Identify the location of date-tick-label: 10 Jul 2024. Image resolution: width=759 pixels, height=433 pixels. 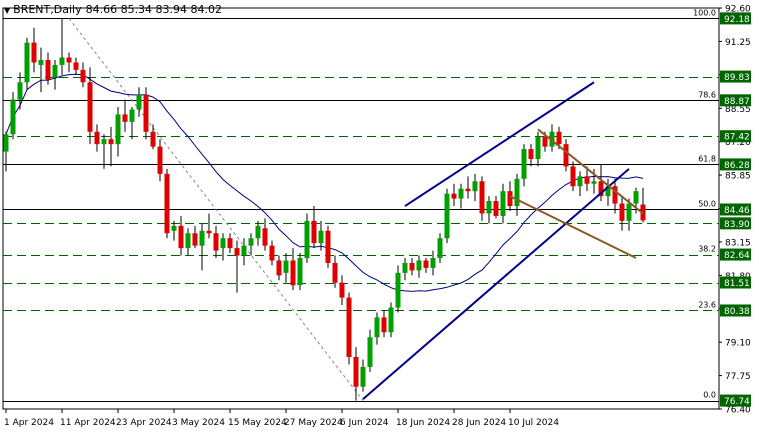
(533, 423).